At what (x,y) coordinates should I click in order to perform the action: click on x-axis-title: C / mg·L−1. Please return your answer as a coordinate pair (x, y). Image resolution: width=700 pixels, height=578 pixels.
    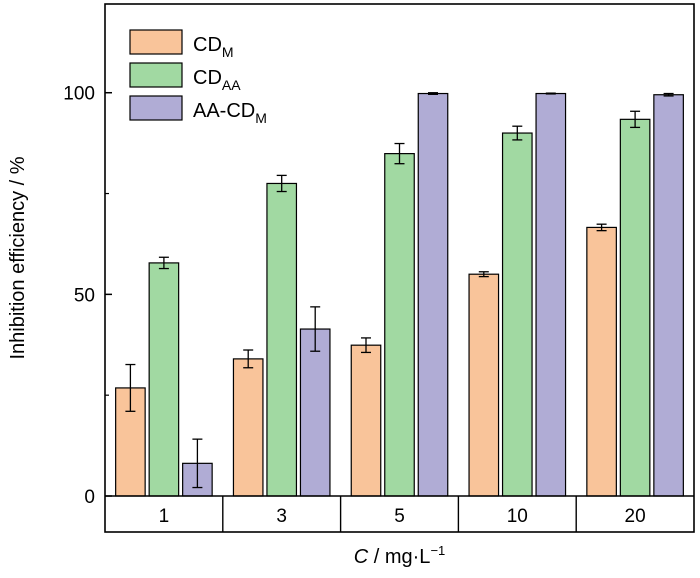
    Looking at the image, I should click on (400, 555).